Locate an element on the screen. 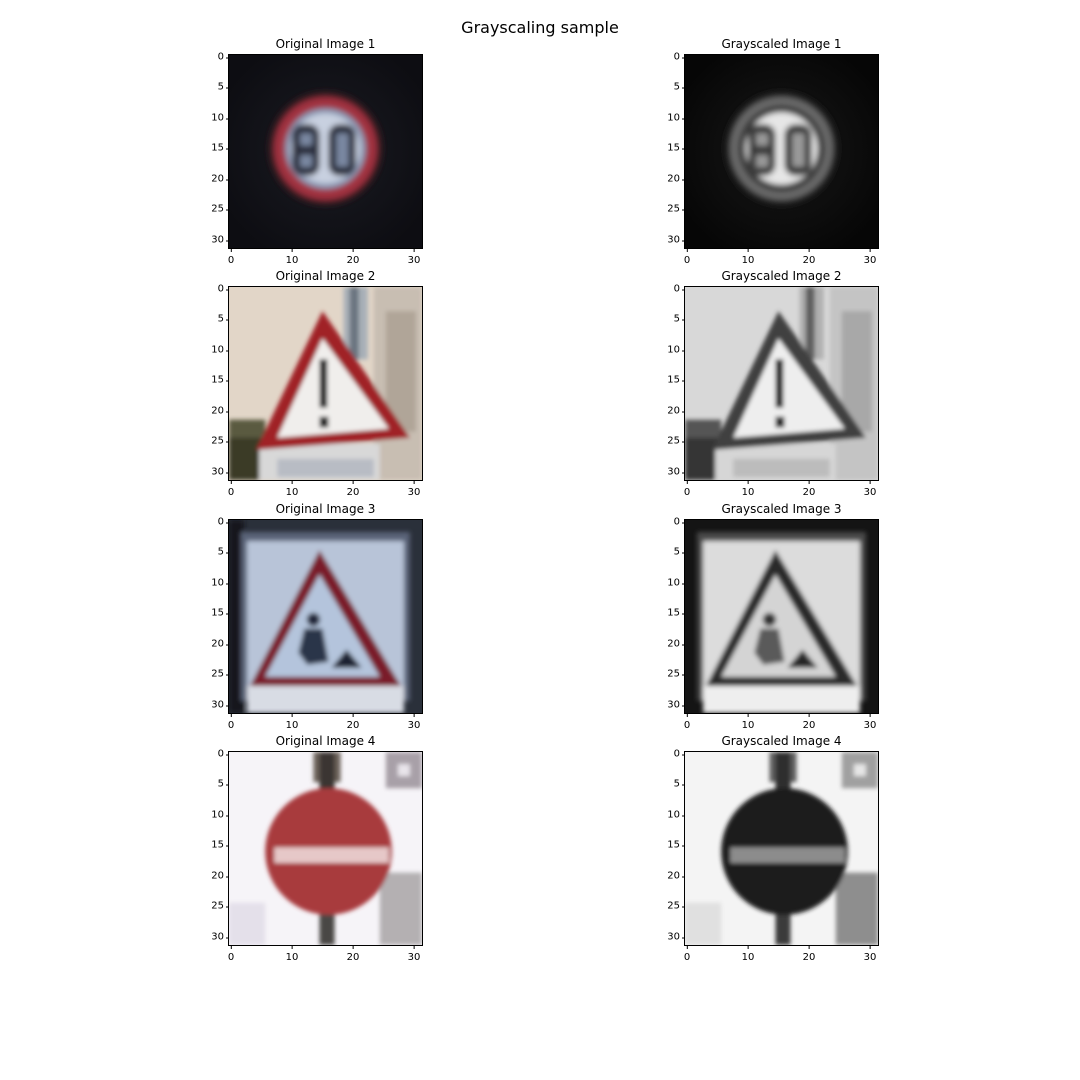 The height and width of the screenshot is (1080, 1080). panel-title: Original Image 2 is located at coordinates (325, 276).